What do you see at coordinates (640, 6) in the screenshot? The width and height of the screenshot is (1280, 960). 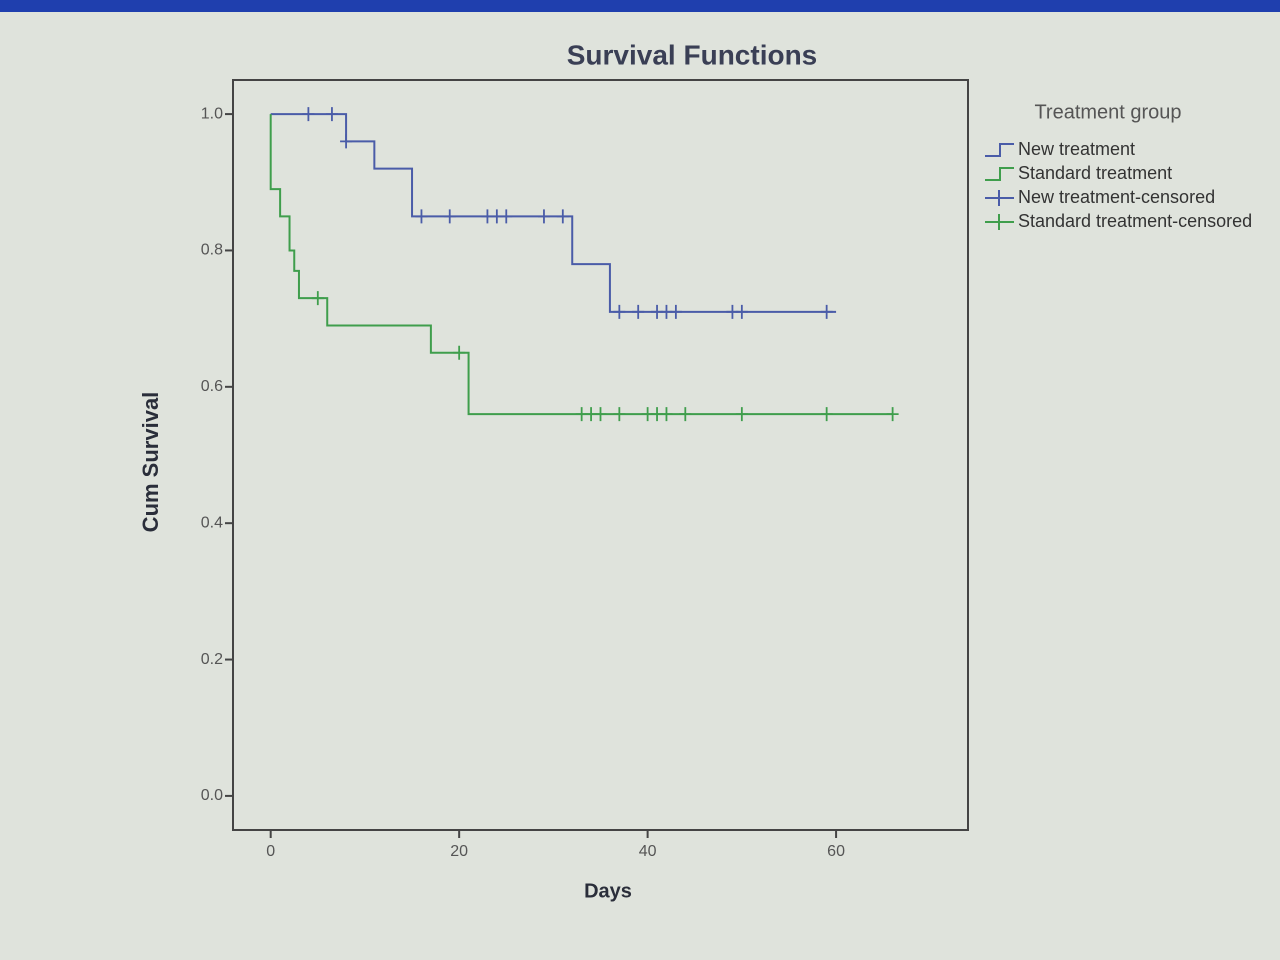 I see `window-edge` at bounding box center [640, 6].